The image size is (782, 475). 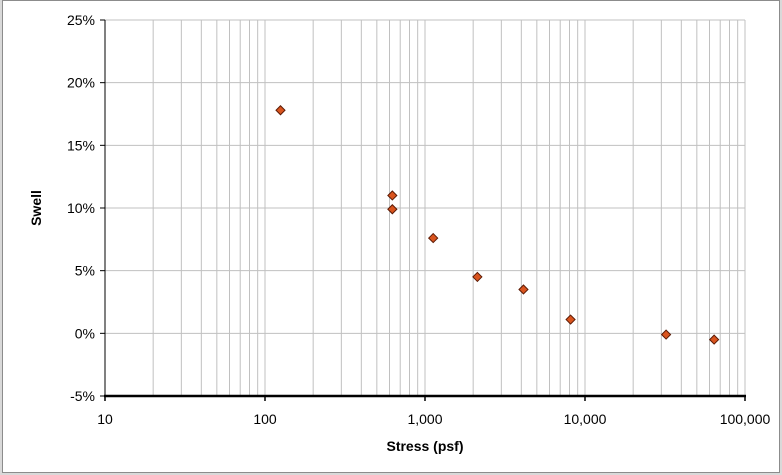 I want to click on y-tick-label: 20%, so click(x=81, y=83).